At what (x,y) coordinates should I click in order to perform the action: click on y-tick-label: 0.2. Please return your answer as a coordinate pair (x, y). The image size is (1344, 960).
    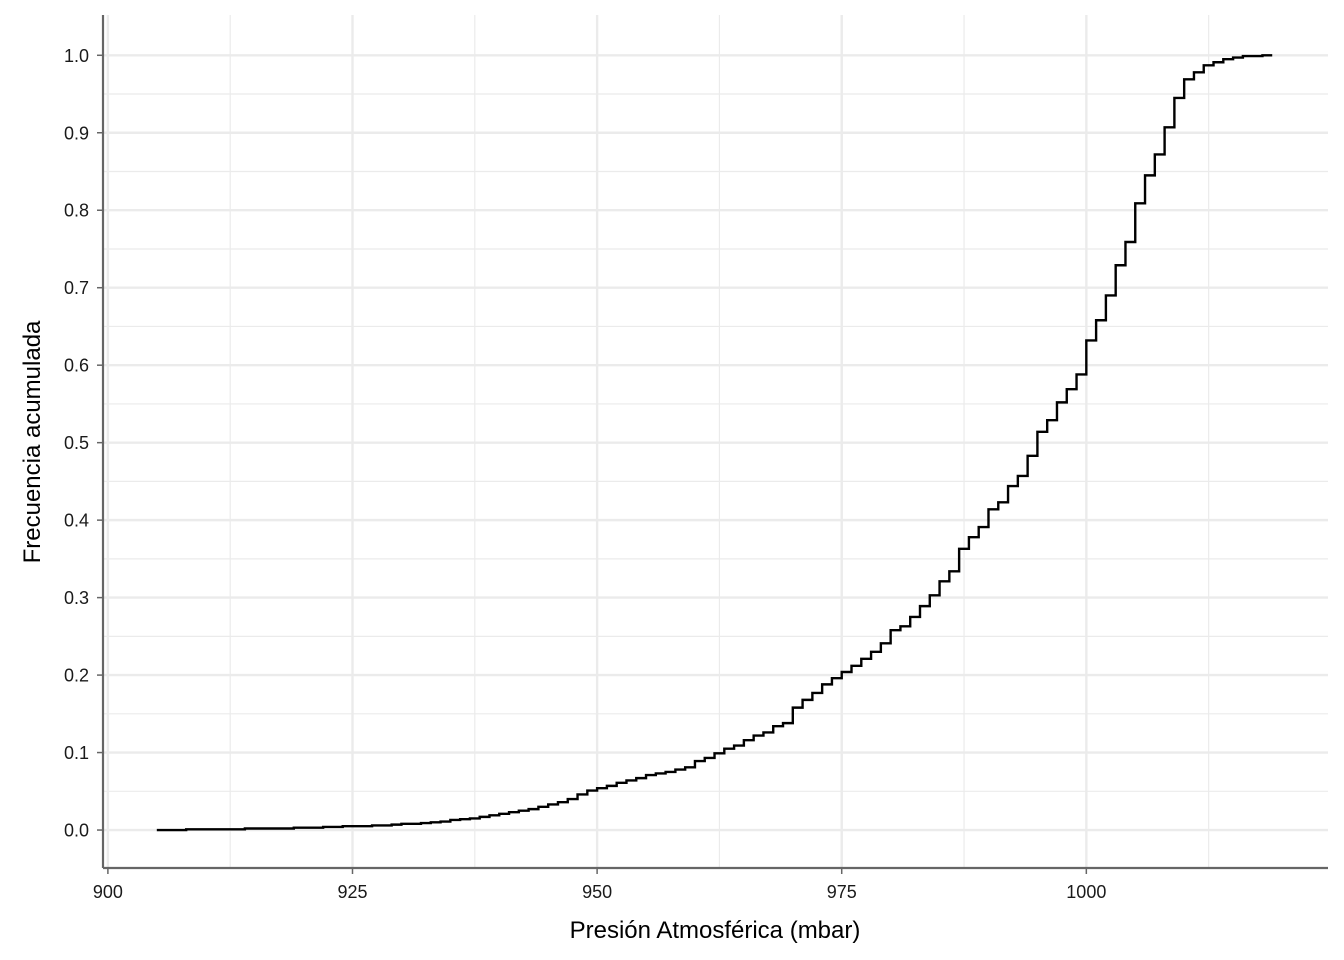
    Looking at the image, I should click on (76, 676).